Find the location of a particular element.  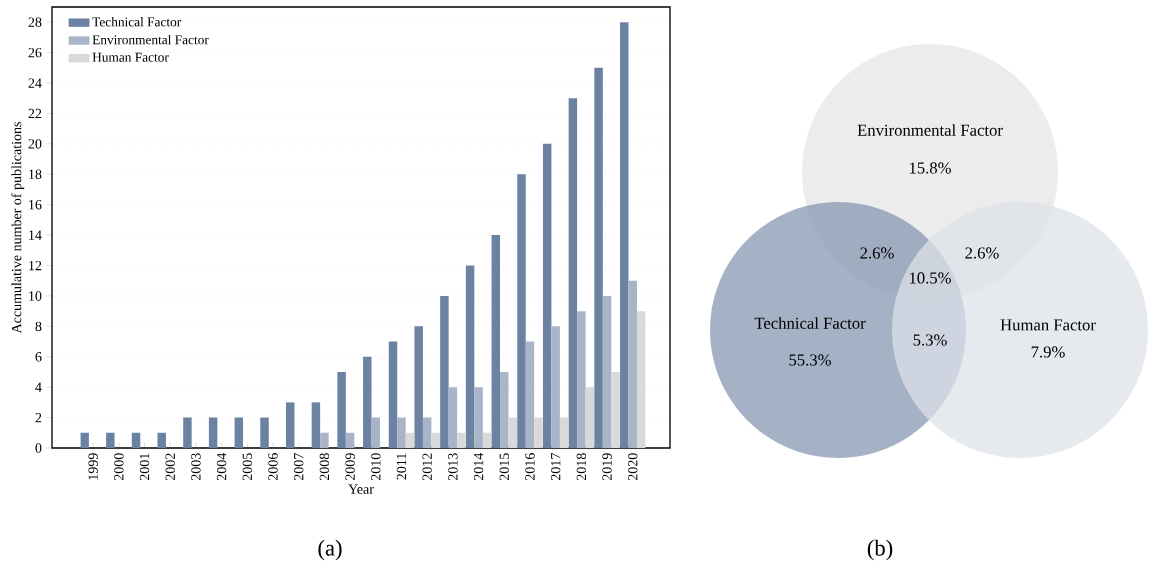

y-tick-label: 10 is located at coordinates (35, 296).